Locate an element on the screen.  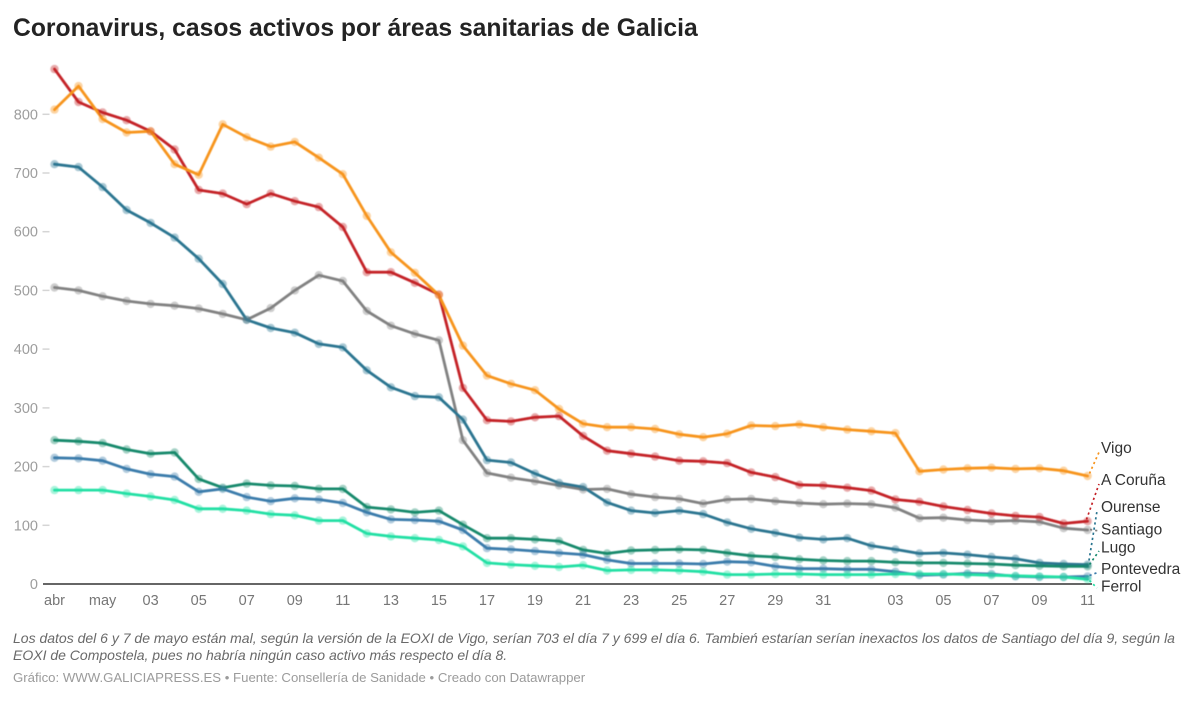
svg-text: 400 is located at coordinates (26, 350).